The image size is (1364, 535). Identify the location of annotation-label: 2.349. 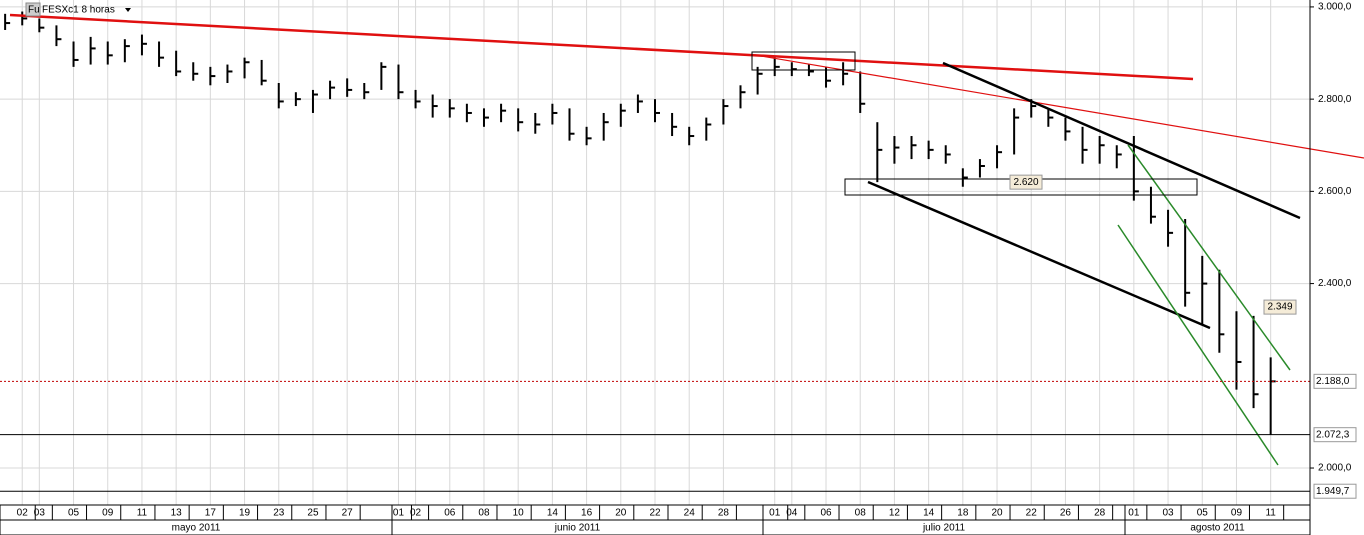
(1279, 307).